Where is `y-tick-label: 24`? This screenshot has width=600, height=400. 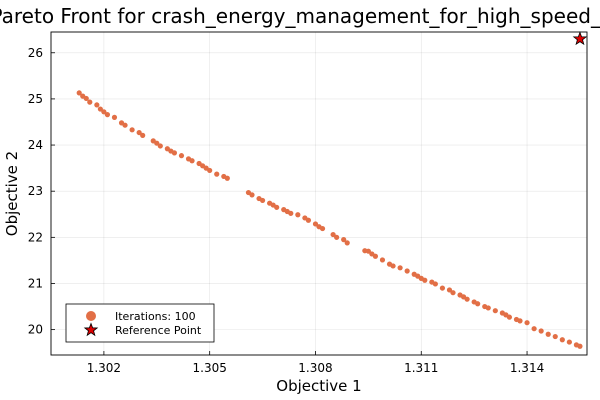
y-tick-label: 24 is located at coordinates (35, 145).